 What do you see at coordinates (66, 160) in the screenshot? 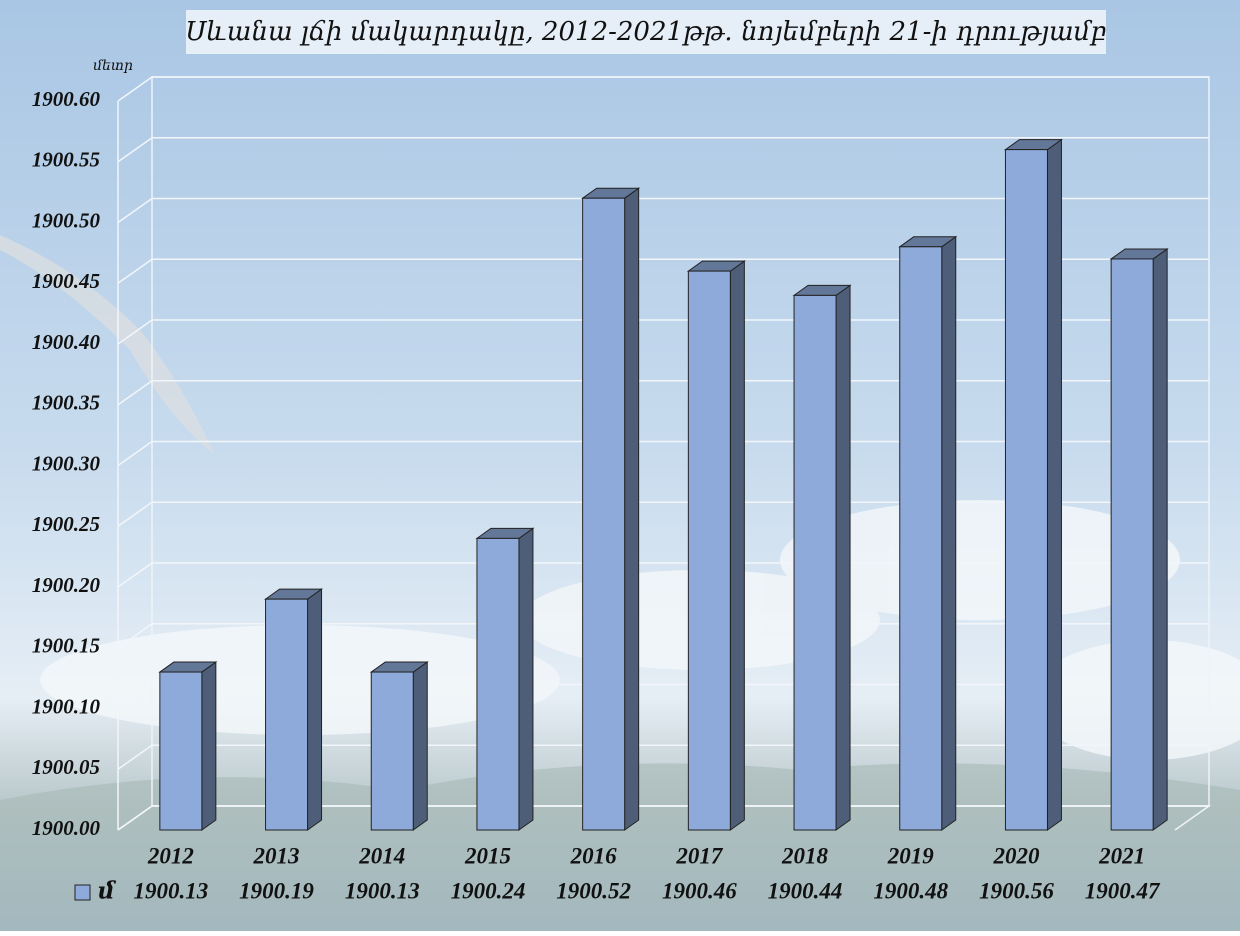
I see `y-tick-label: 1900.55` at bounding box center [66, 160].